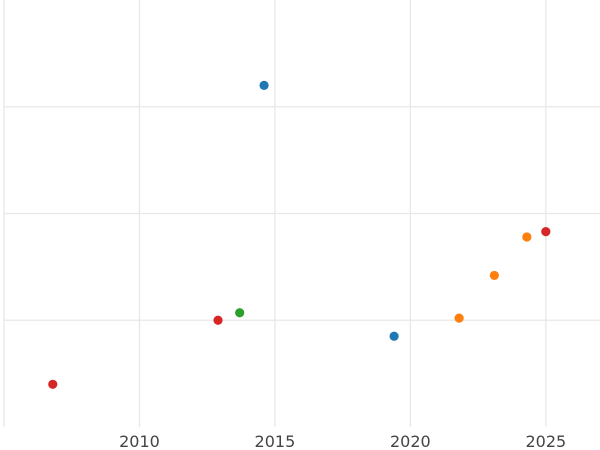 The width and height of the screenshot is (600, 450). I want to click on x-tick-label: 2015, so click(275, 441).